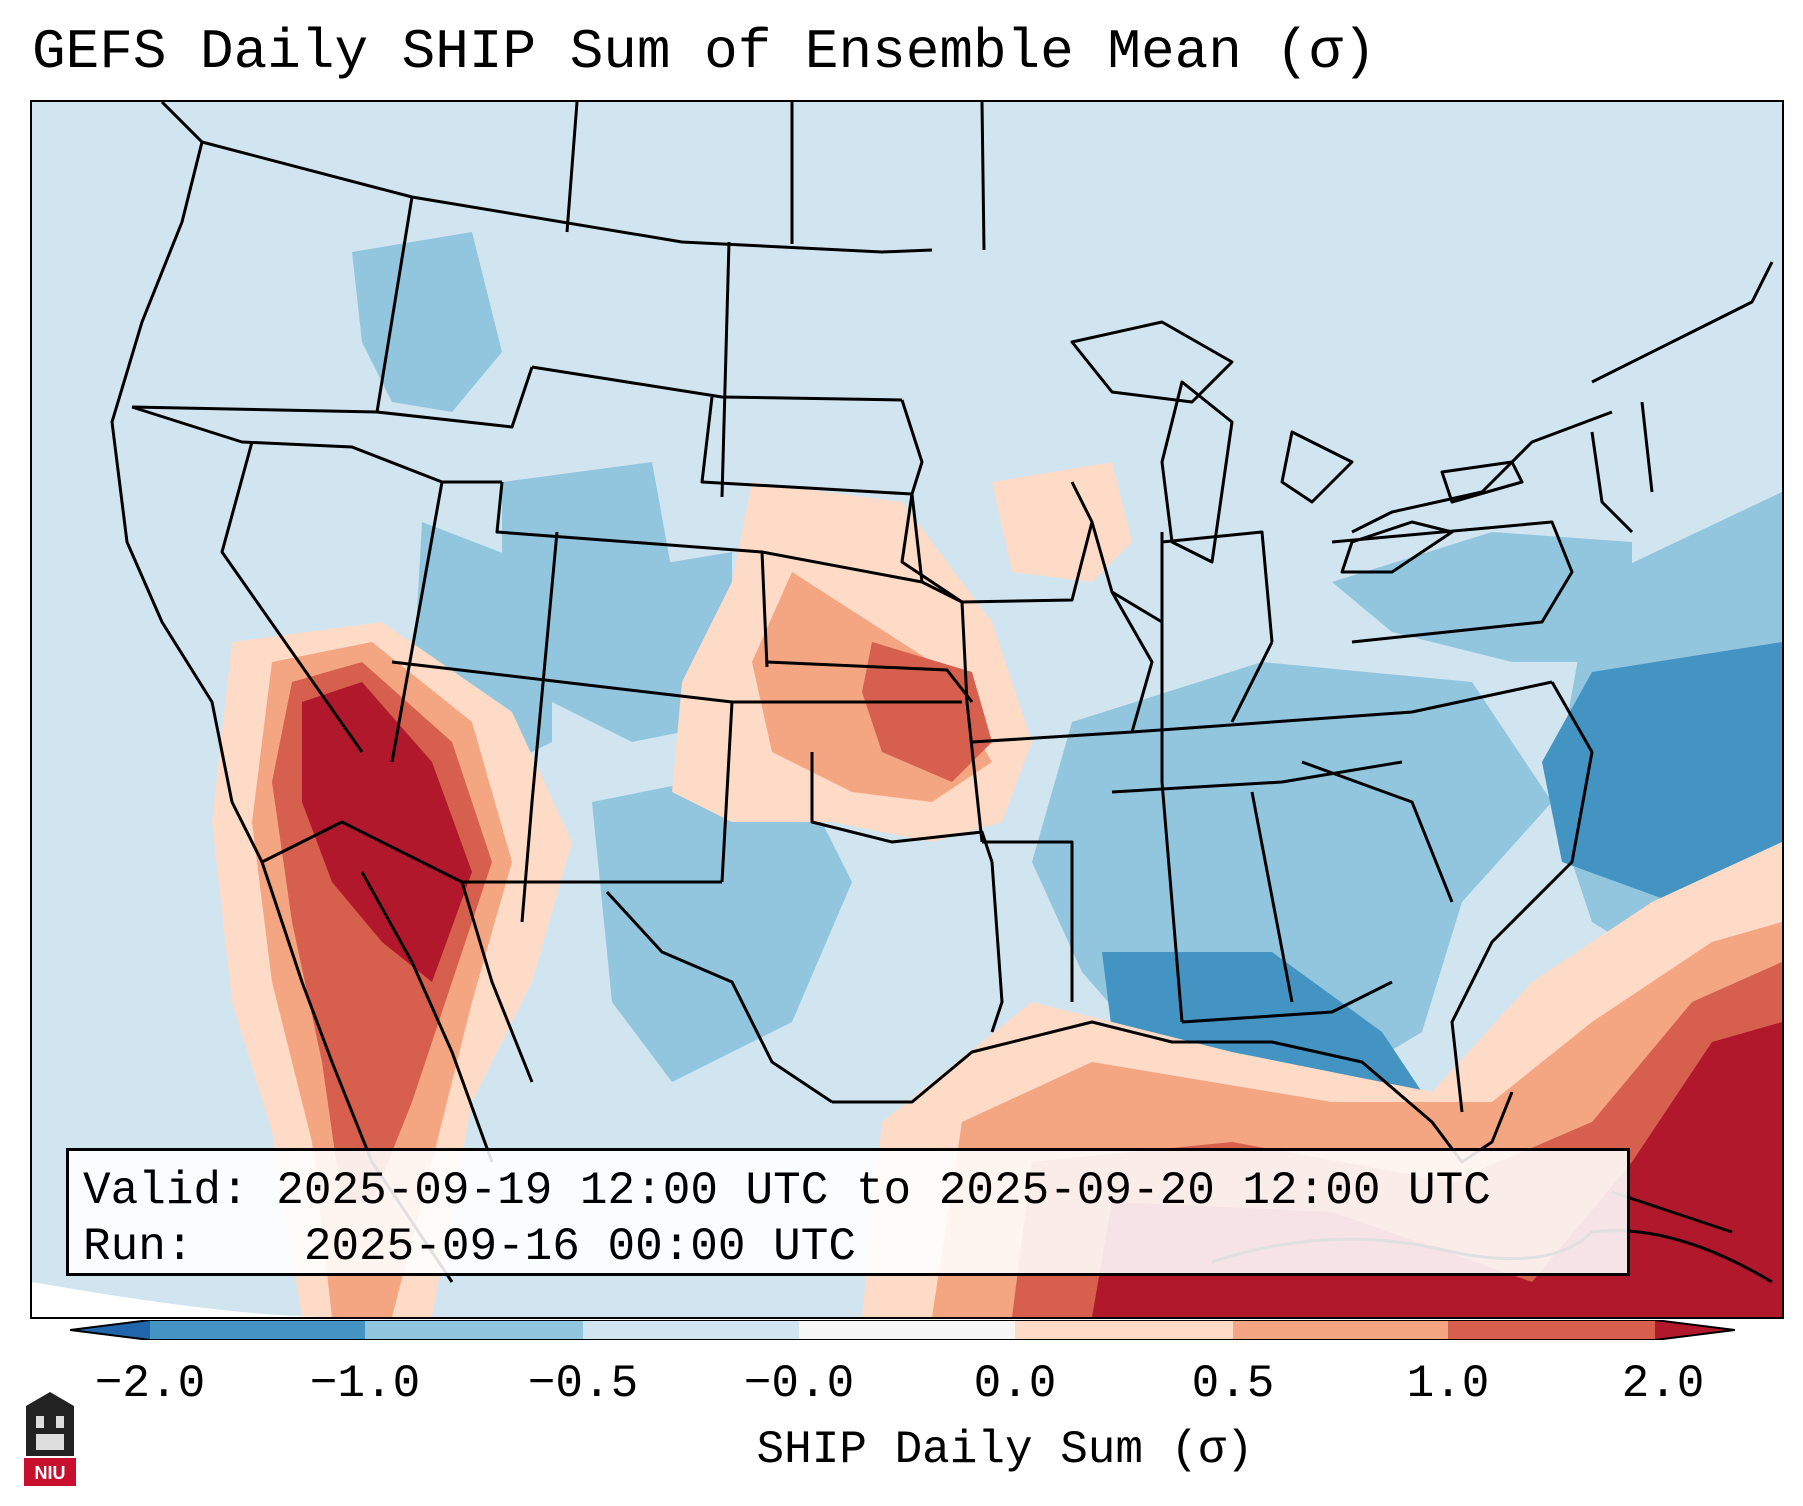 The height and width of the screenshot is (1506, 1803). What do you see at coordinates (182, 1299) in the screenshot?
I see `projection-edge` at bounding box center [182, 1299].